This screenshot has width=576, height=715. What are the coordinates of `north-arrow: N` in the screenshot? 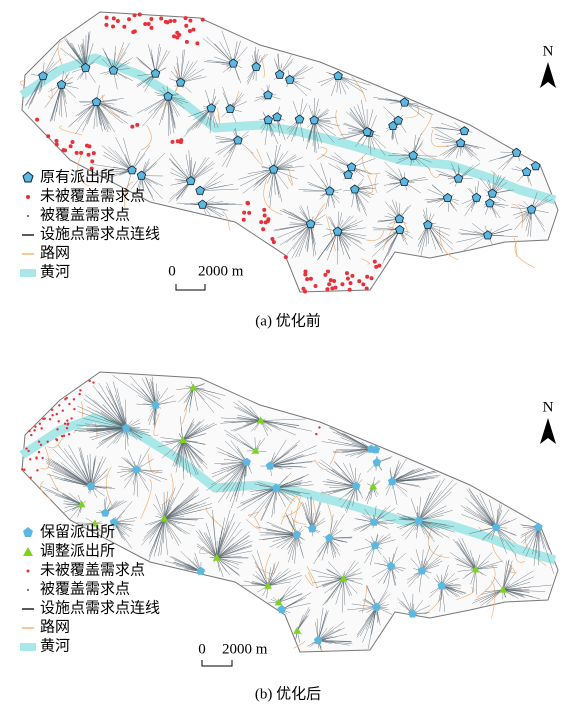 It's located at (548, 421).